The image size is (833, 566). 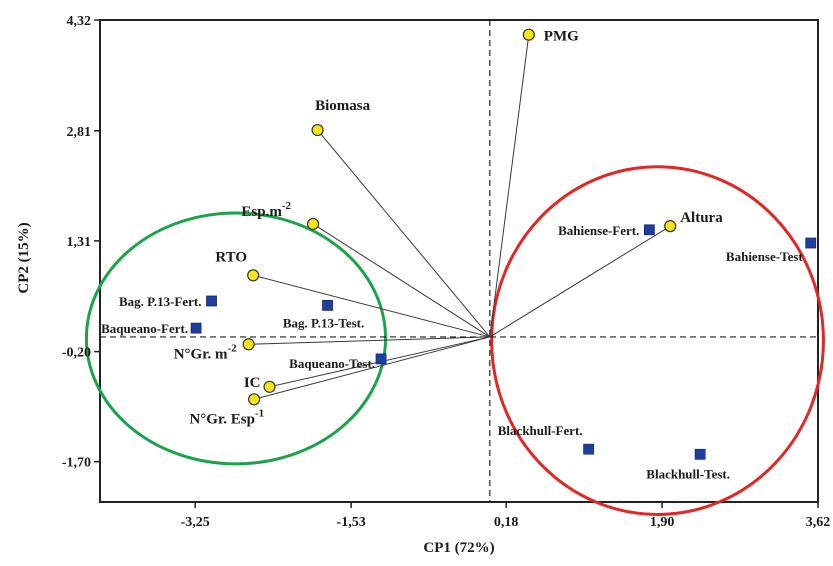 I want to click on vector-rto, so click(x=371, y=306).